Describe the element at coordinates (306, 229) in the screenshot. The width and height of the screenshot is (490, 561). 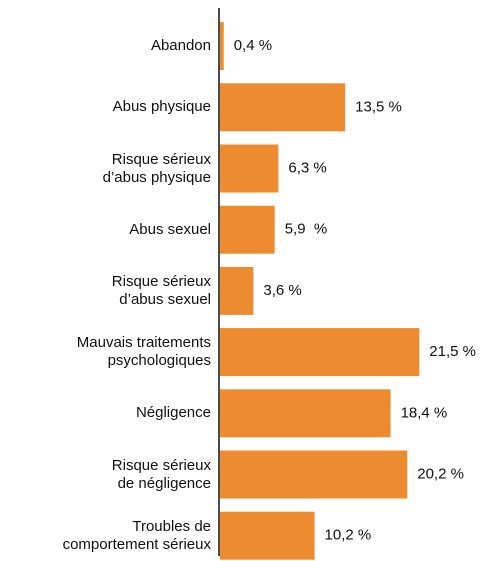
I see `value-label: 5,9 %` at that location.